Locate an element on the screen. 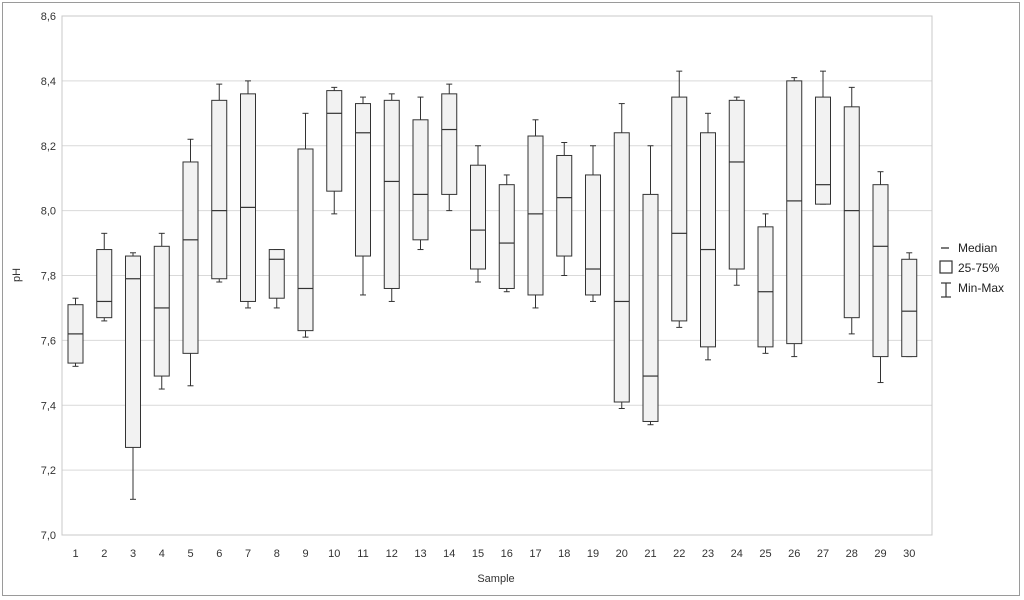 The height and width of the screenshot is (600, 1024). y-tick-label: 7,6 is located at coordinates (48, 341).